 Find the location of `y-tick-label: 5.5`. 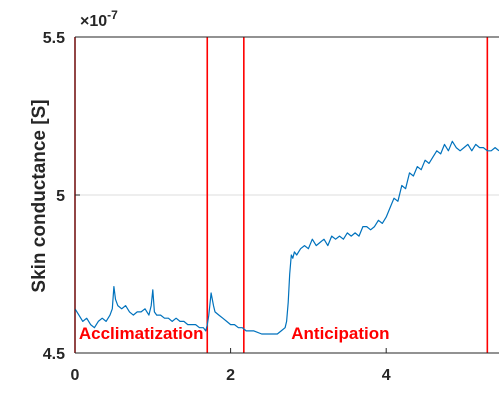

y-tick-label: 5.5 is located at coordinates (54, 38).